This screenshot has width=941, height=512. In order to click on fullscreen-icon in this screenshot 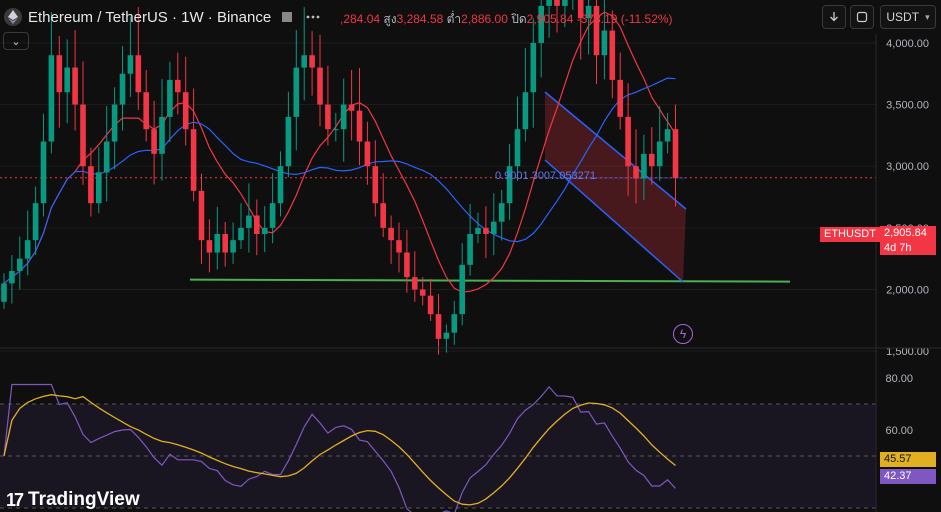, I will do `click(862, 17)`.